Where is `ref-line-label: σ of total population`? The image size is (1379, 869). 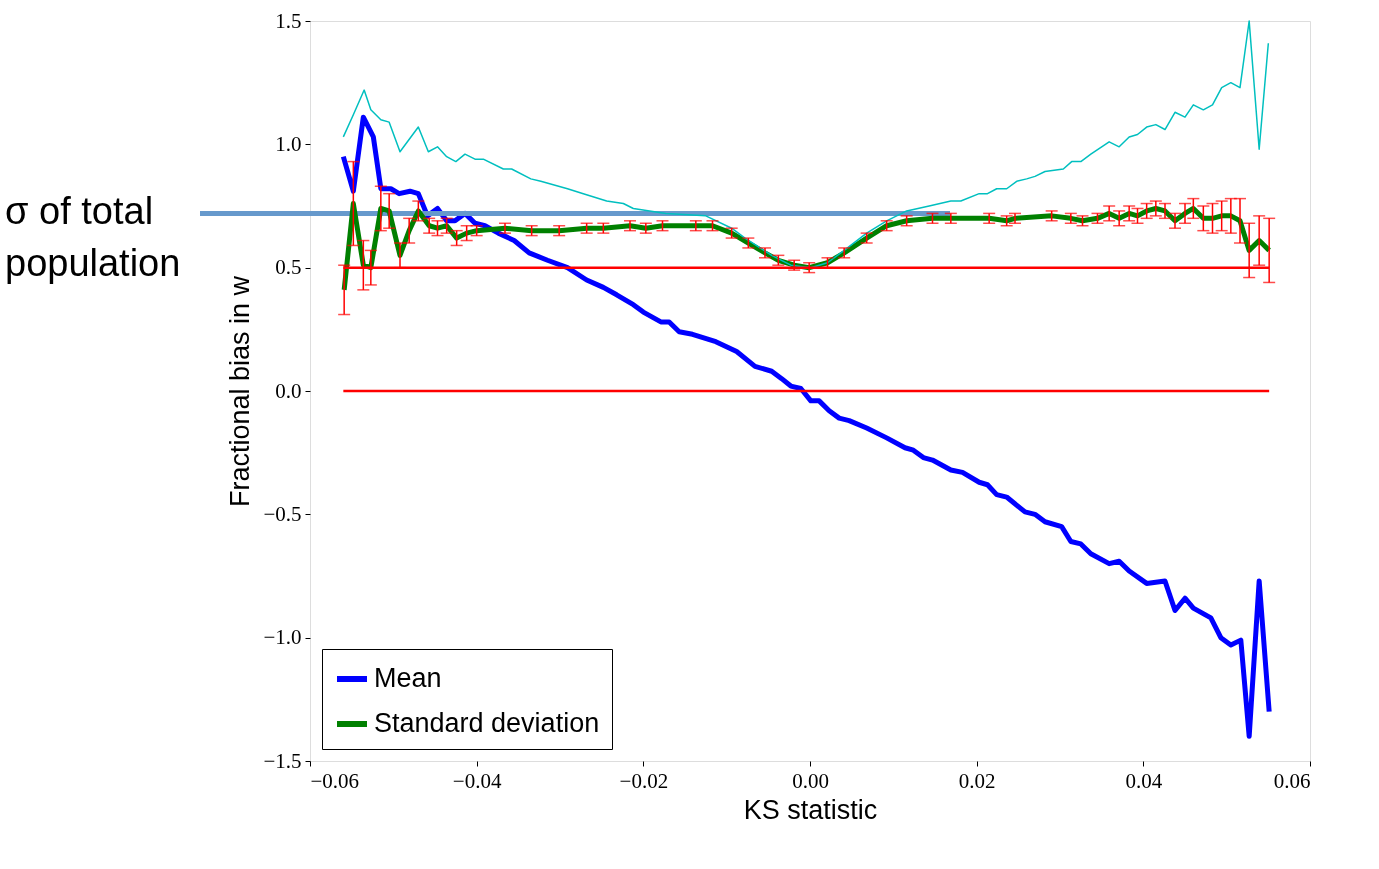 ref-line-label: σ of total population is located at coordinates (93, 237).